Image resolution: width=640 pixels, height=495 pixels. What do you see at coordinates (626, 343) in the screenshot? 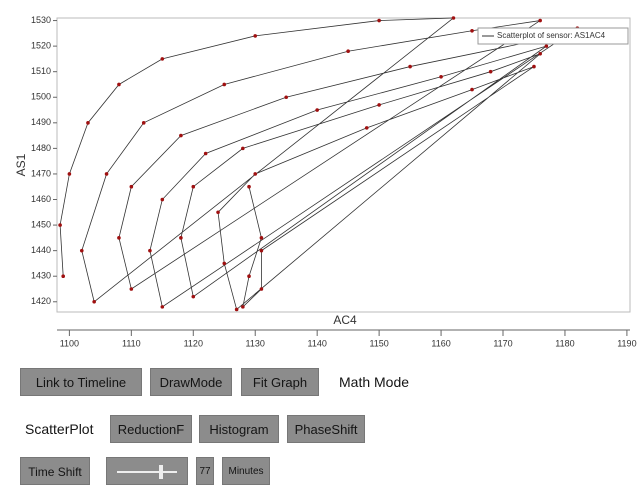
I see `x-tick-label: 1190` at bounding box center [626, 343].